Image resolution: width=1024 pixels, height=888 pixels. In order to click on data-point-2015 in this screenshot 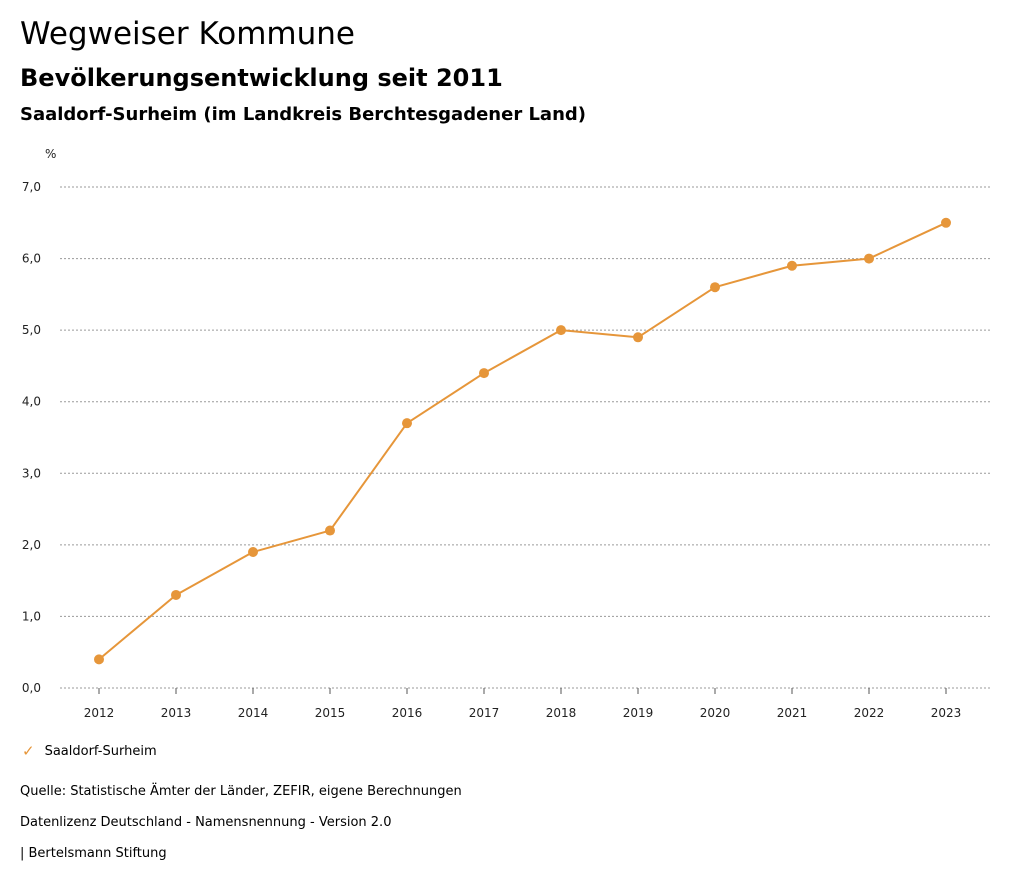, I will do `click(330, 530)`.